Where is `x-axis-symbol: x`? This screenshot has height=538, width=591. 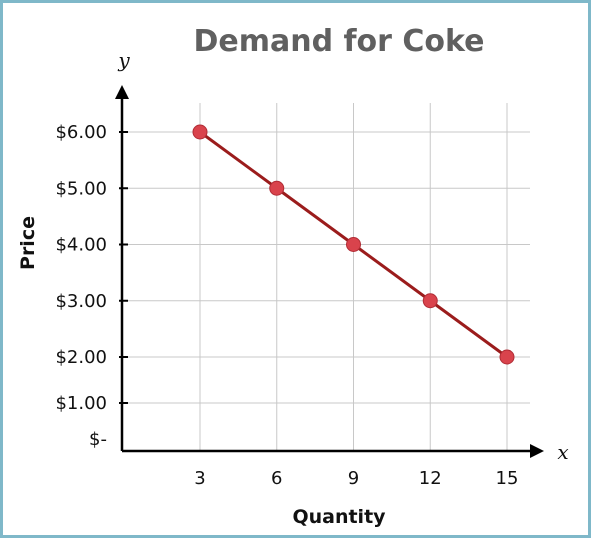
x-axis-symbol: x is located at coordinates (562, 452).